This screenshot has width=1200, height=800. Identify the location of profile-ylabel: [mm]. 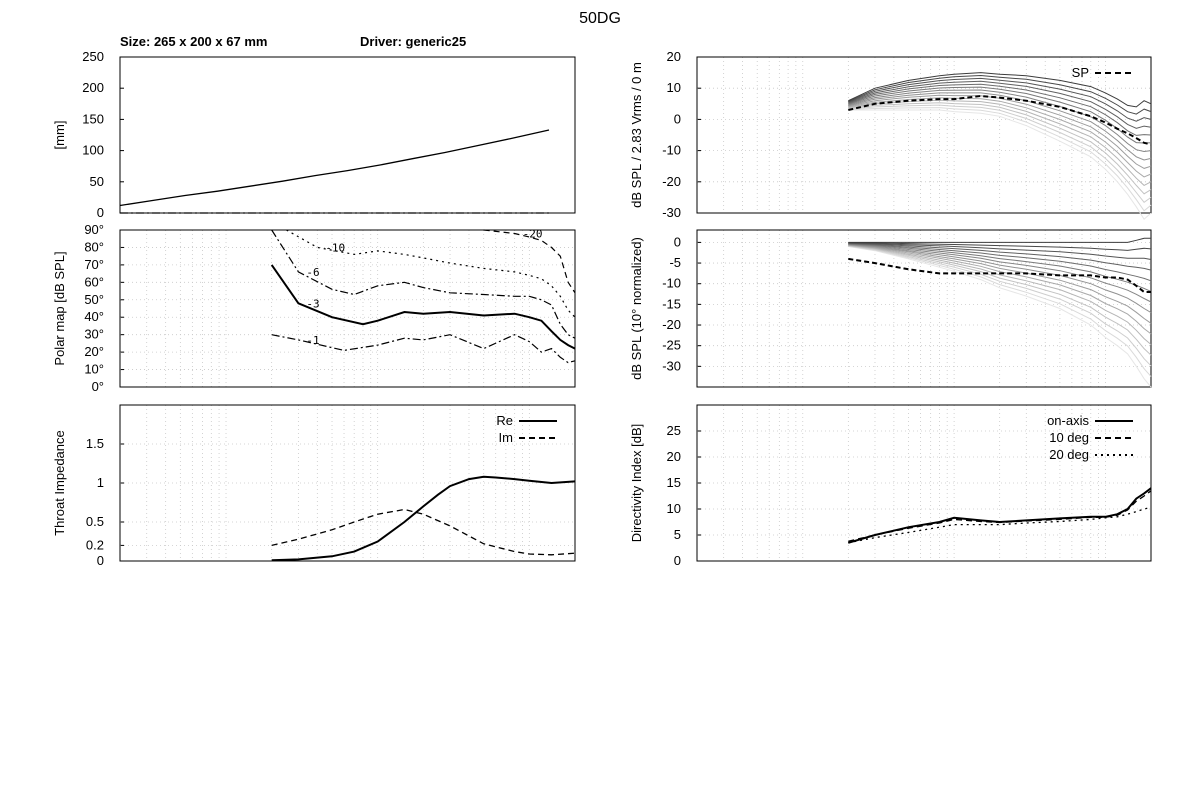
(59, 135).